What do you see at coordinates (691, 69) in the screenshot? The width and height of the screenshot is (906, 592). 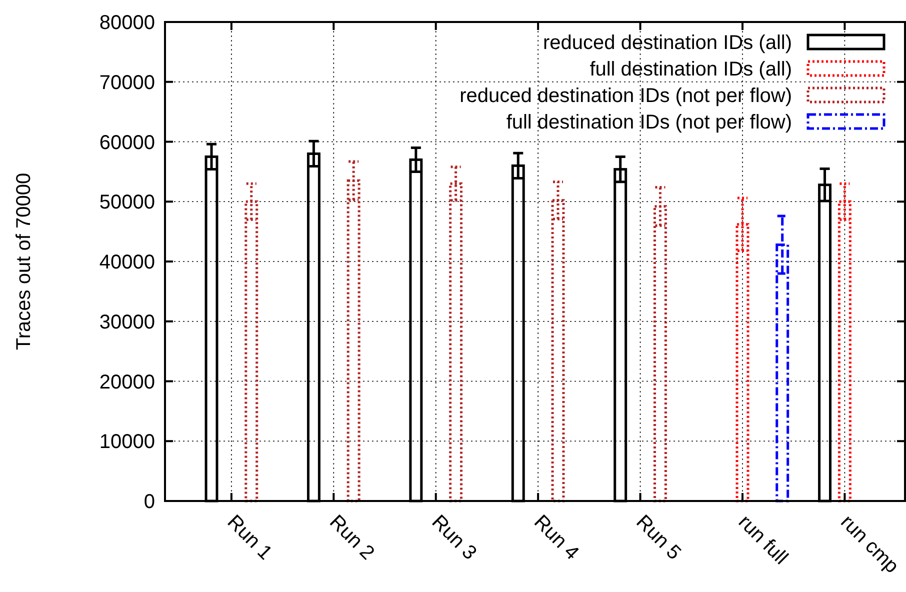 I see `legend-label: full destination IDs (all)` at bounding box center [691, 69].